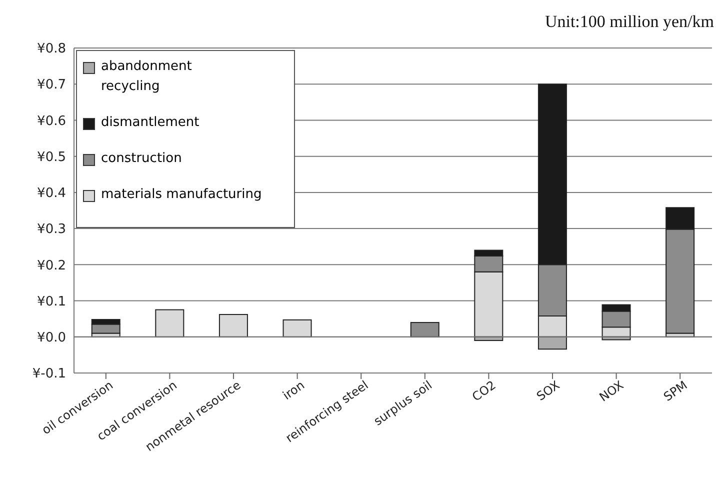 This screenshot has height=481, width=726. What do you see at coordinates (629, 22) in the screenshot?
I see `y-axis-title: Unit:100 million yen/km` at bounding box center [629, 22].